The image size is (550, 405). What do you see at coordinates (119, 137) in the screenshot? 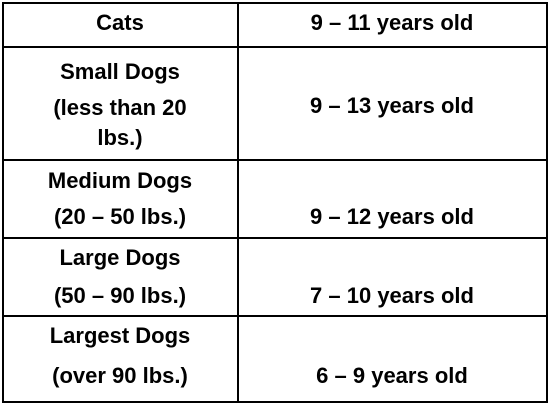
I see `animal-label: lbs.)` at bounding box center [119, 137].